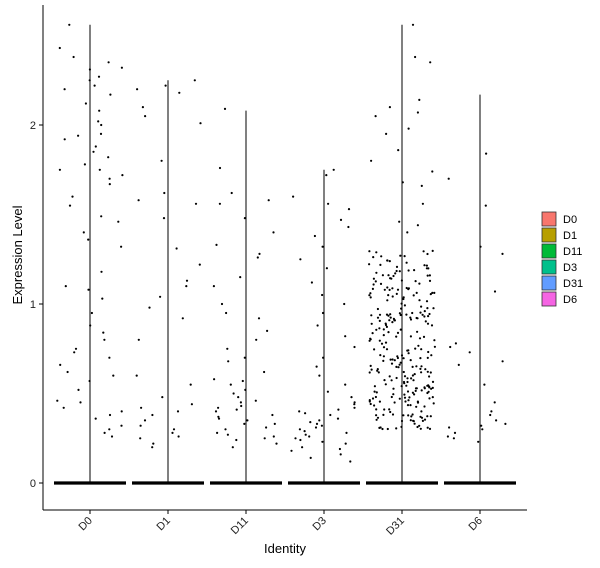 The height and width of the screenshot is (568, 600). What do you see at coordinates (240, 526) in the screenshot?
I see `x-tick-label: D11` at bounding box center [240, 526].